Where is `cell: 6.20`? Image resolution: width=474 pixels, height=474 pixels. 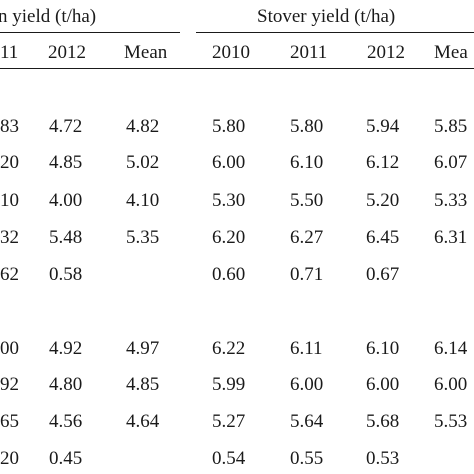
cell: 6.20 is located at coordinates (229, 237).